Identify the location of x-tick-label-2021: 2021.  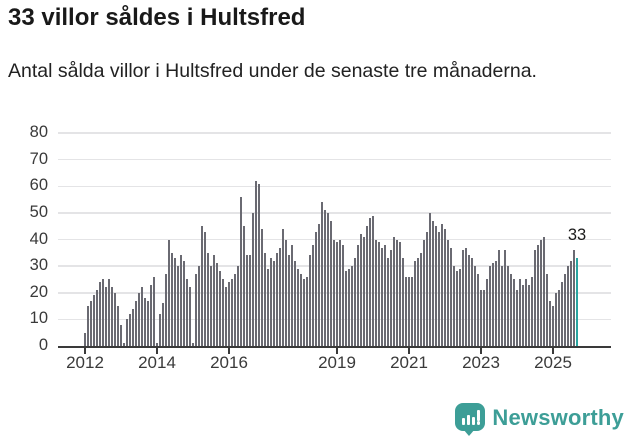
(409, 362).